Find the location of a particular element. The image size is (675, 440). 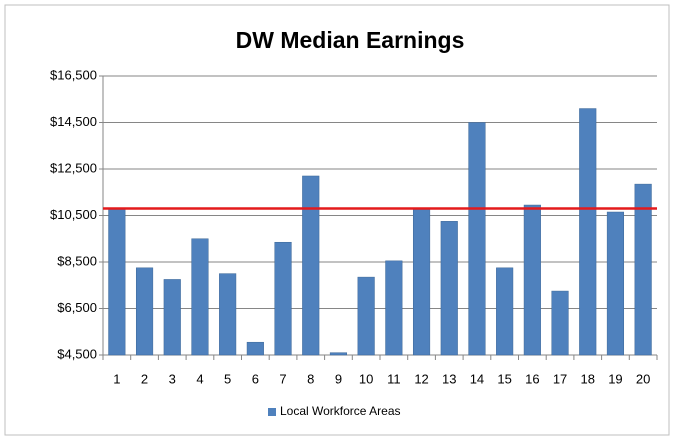

x-tick-label: 7 is located at coordinates (282, 378).